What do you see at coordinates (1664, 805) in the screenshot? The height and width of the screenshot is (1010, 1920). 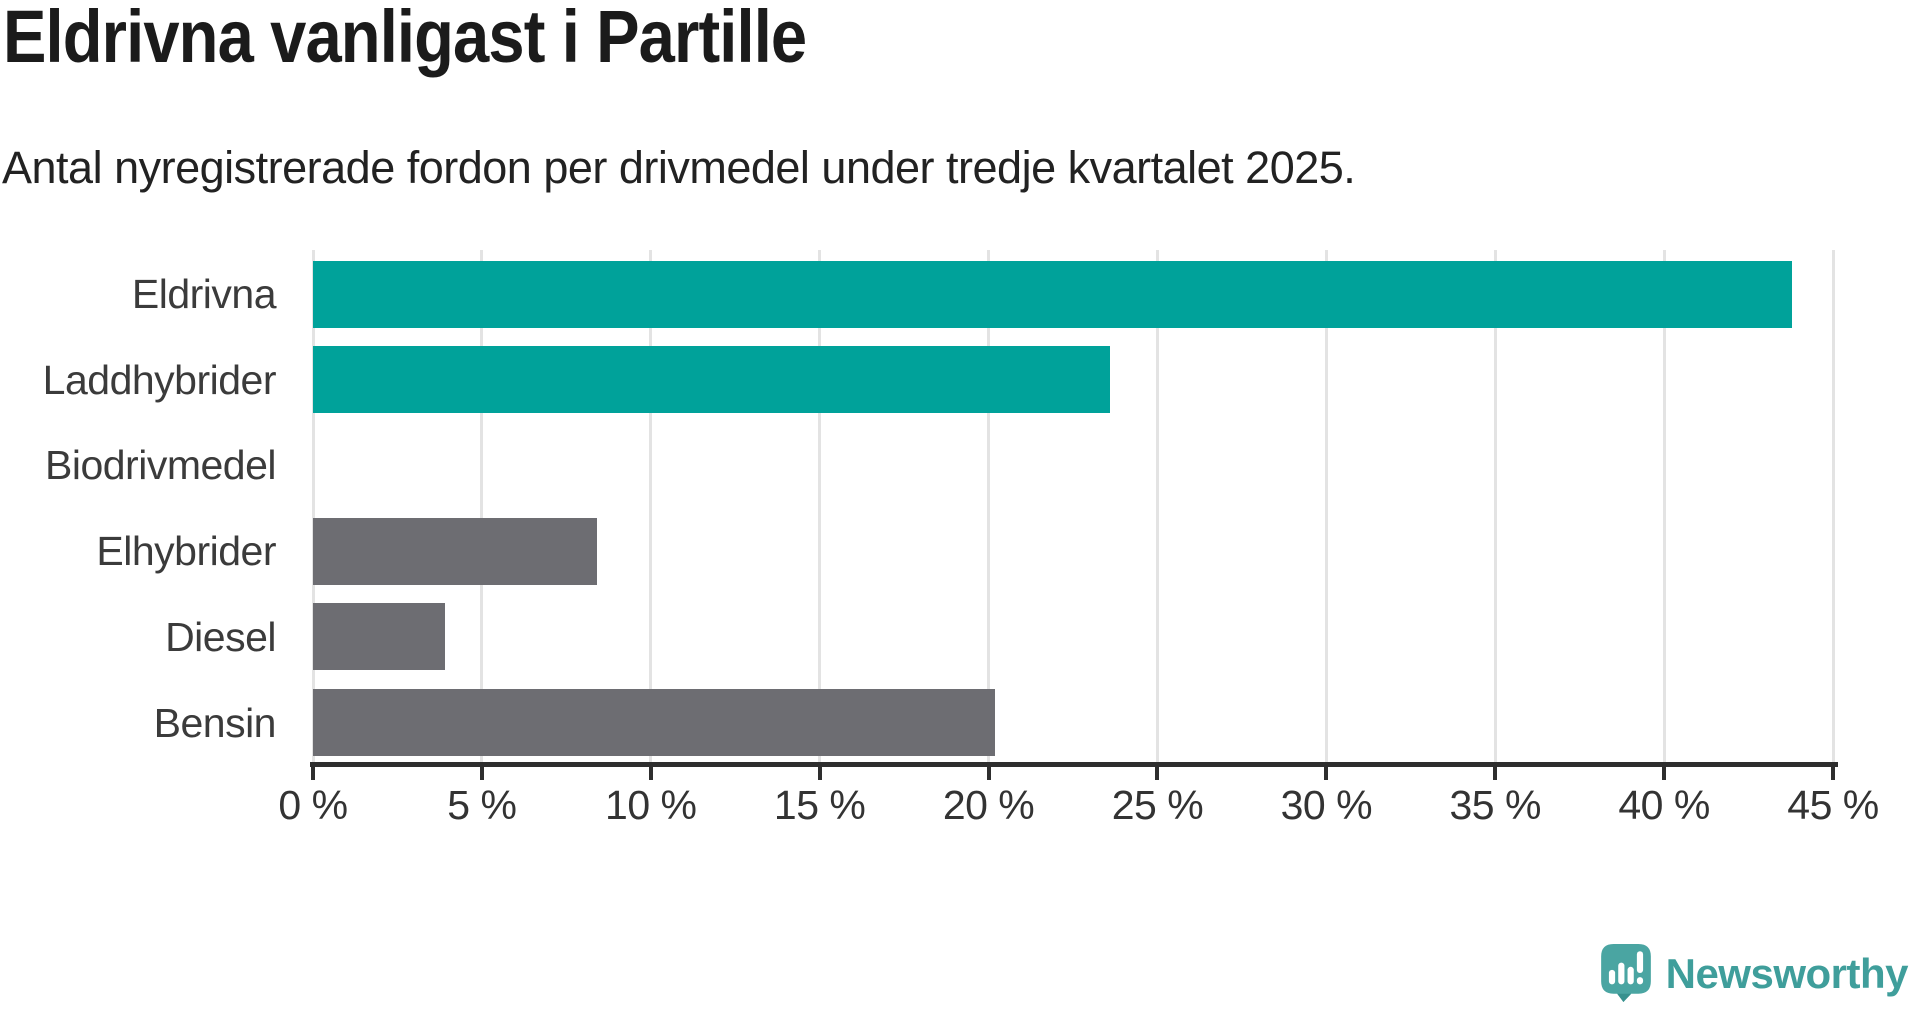 I see `x-axis-tick-label: 40 %` at bounding box center [1664, 805].